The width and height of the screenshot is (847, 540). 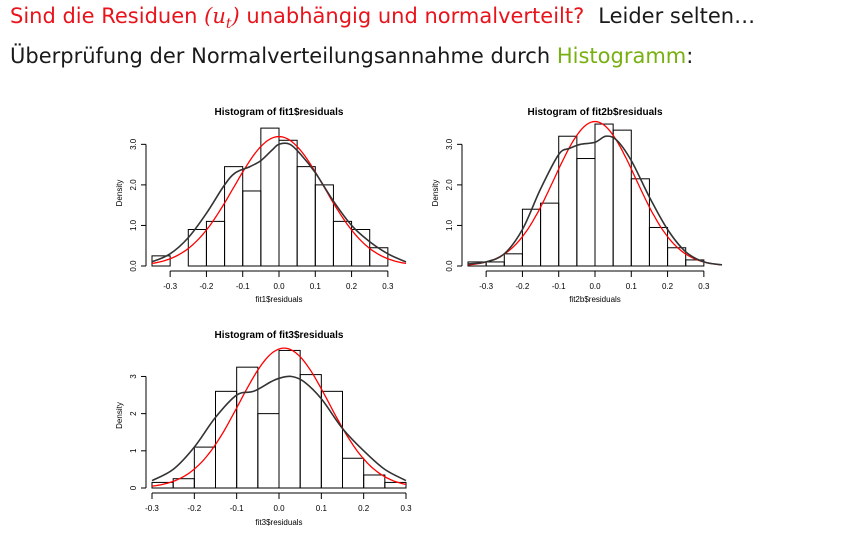 What do you see at coordinates (279, 335) in the screenshot?
I see `chart-title: Histogram of fit3$residuals` at bounding box center [279, 335].